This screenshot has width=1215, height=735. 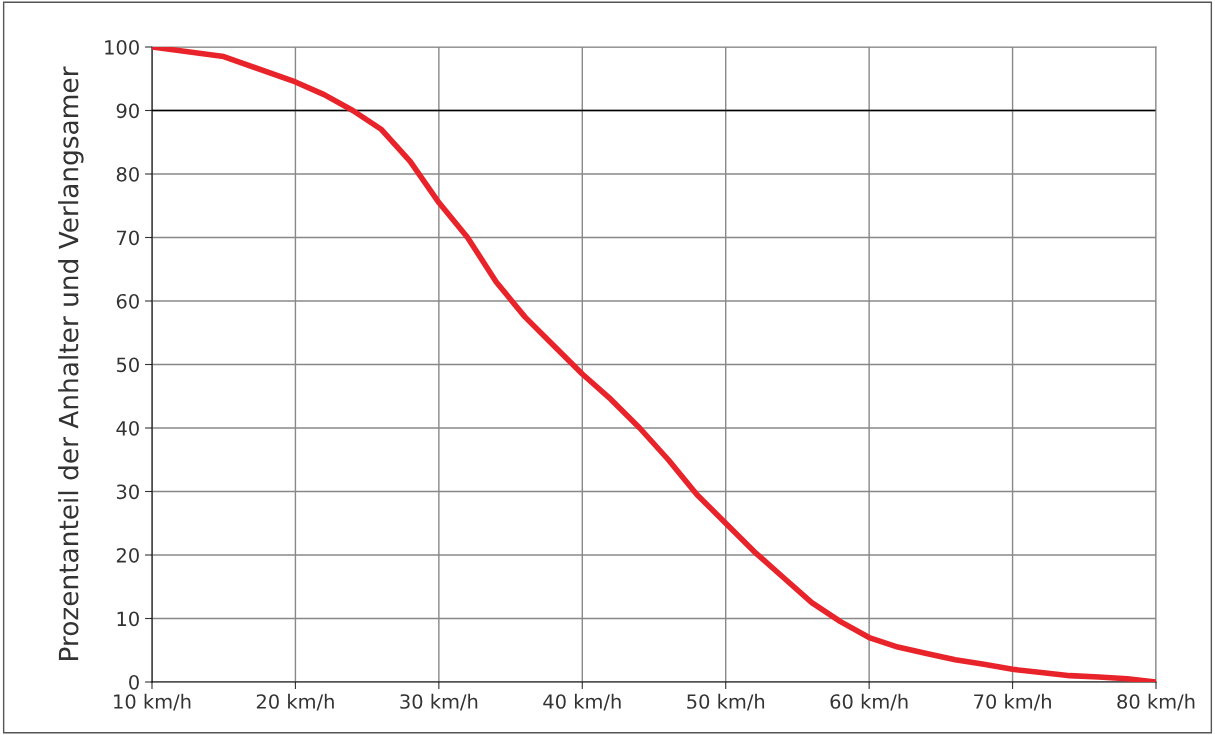 I want to click on y-tick-label: 90, so click(x=127, y=111).